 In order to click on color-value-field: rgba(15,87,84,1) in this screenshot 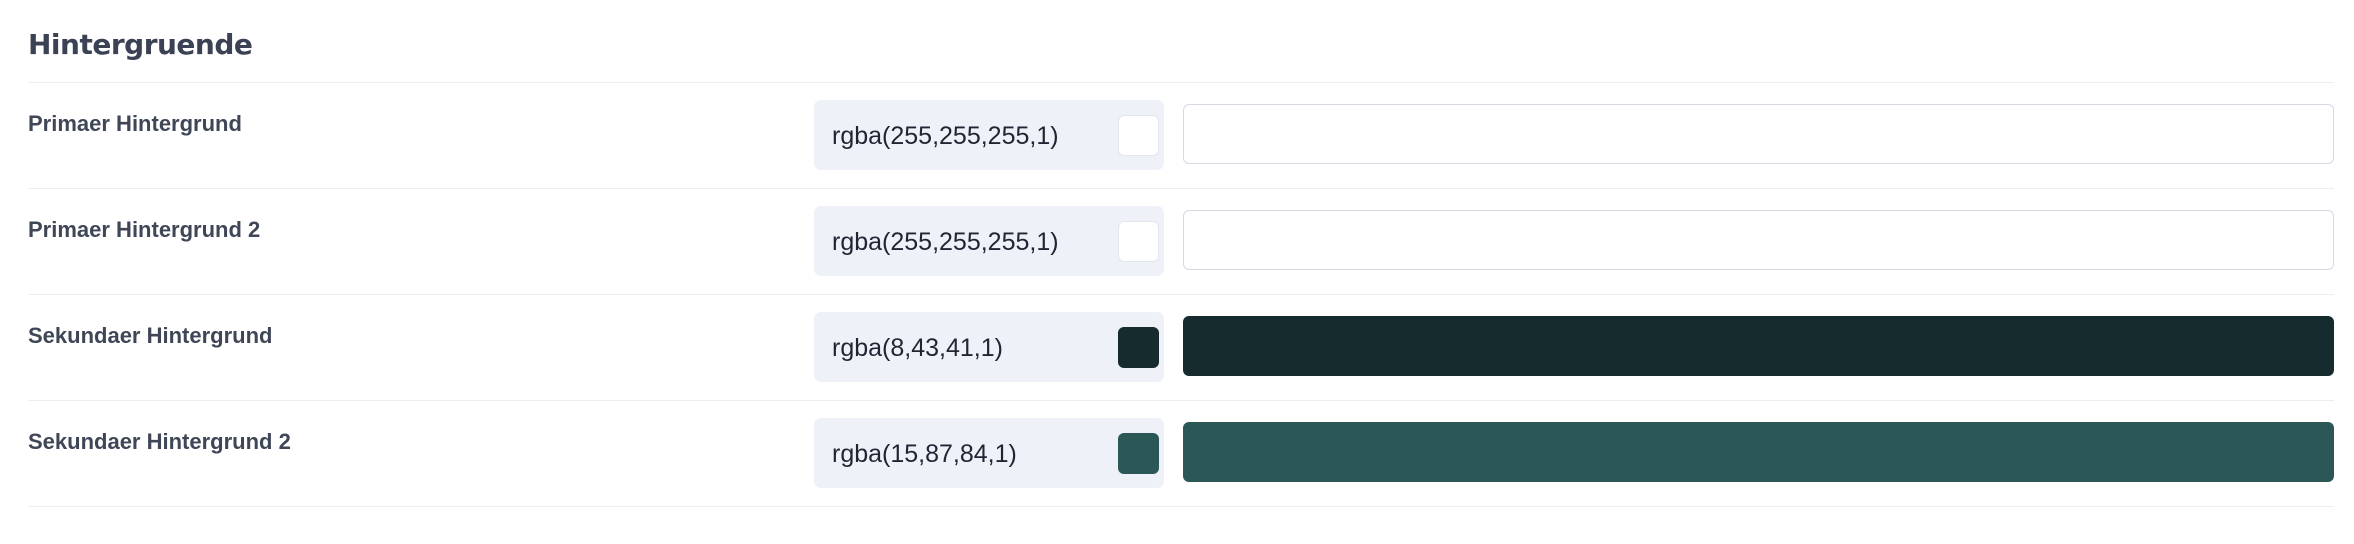, I will do `click(989, 453)`.